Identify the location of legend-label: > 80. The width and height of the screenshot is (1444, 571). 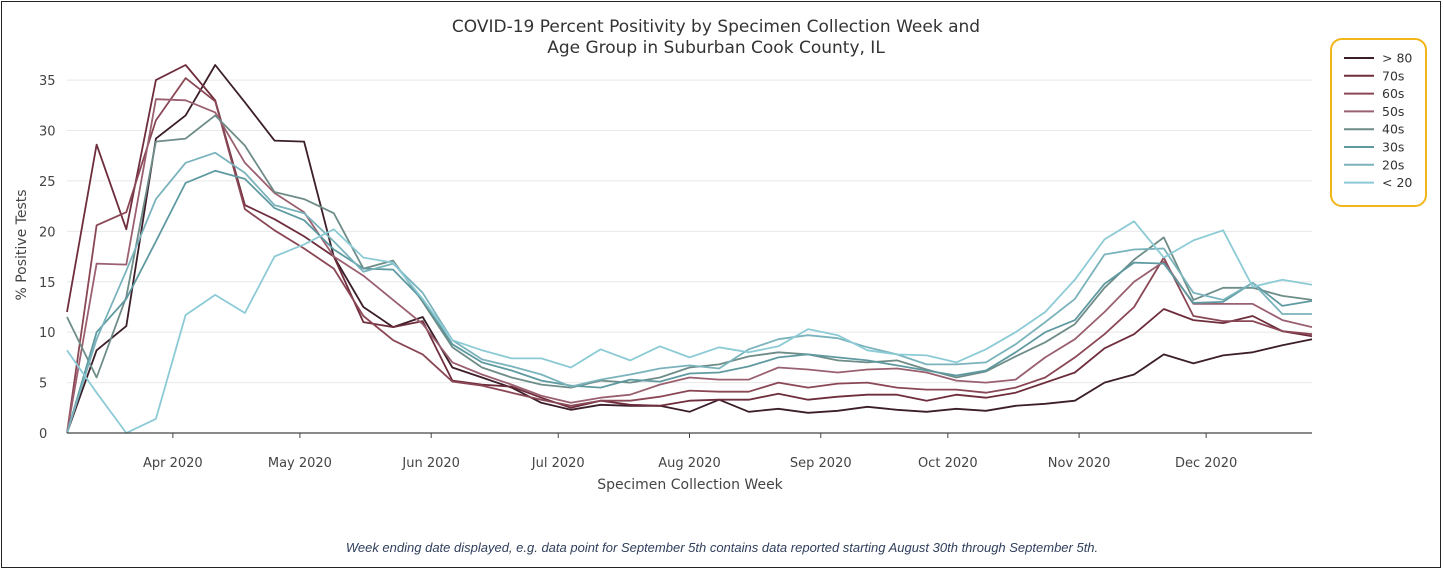
(1397, 58).